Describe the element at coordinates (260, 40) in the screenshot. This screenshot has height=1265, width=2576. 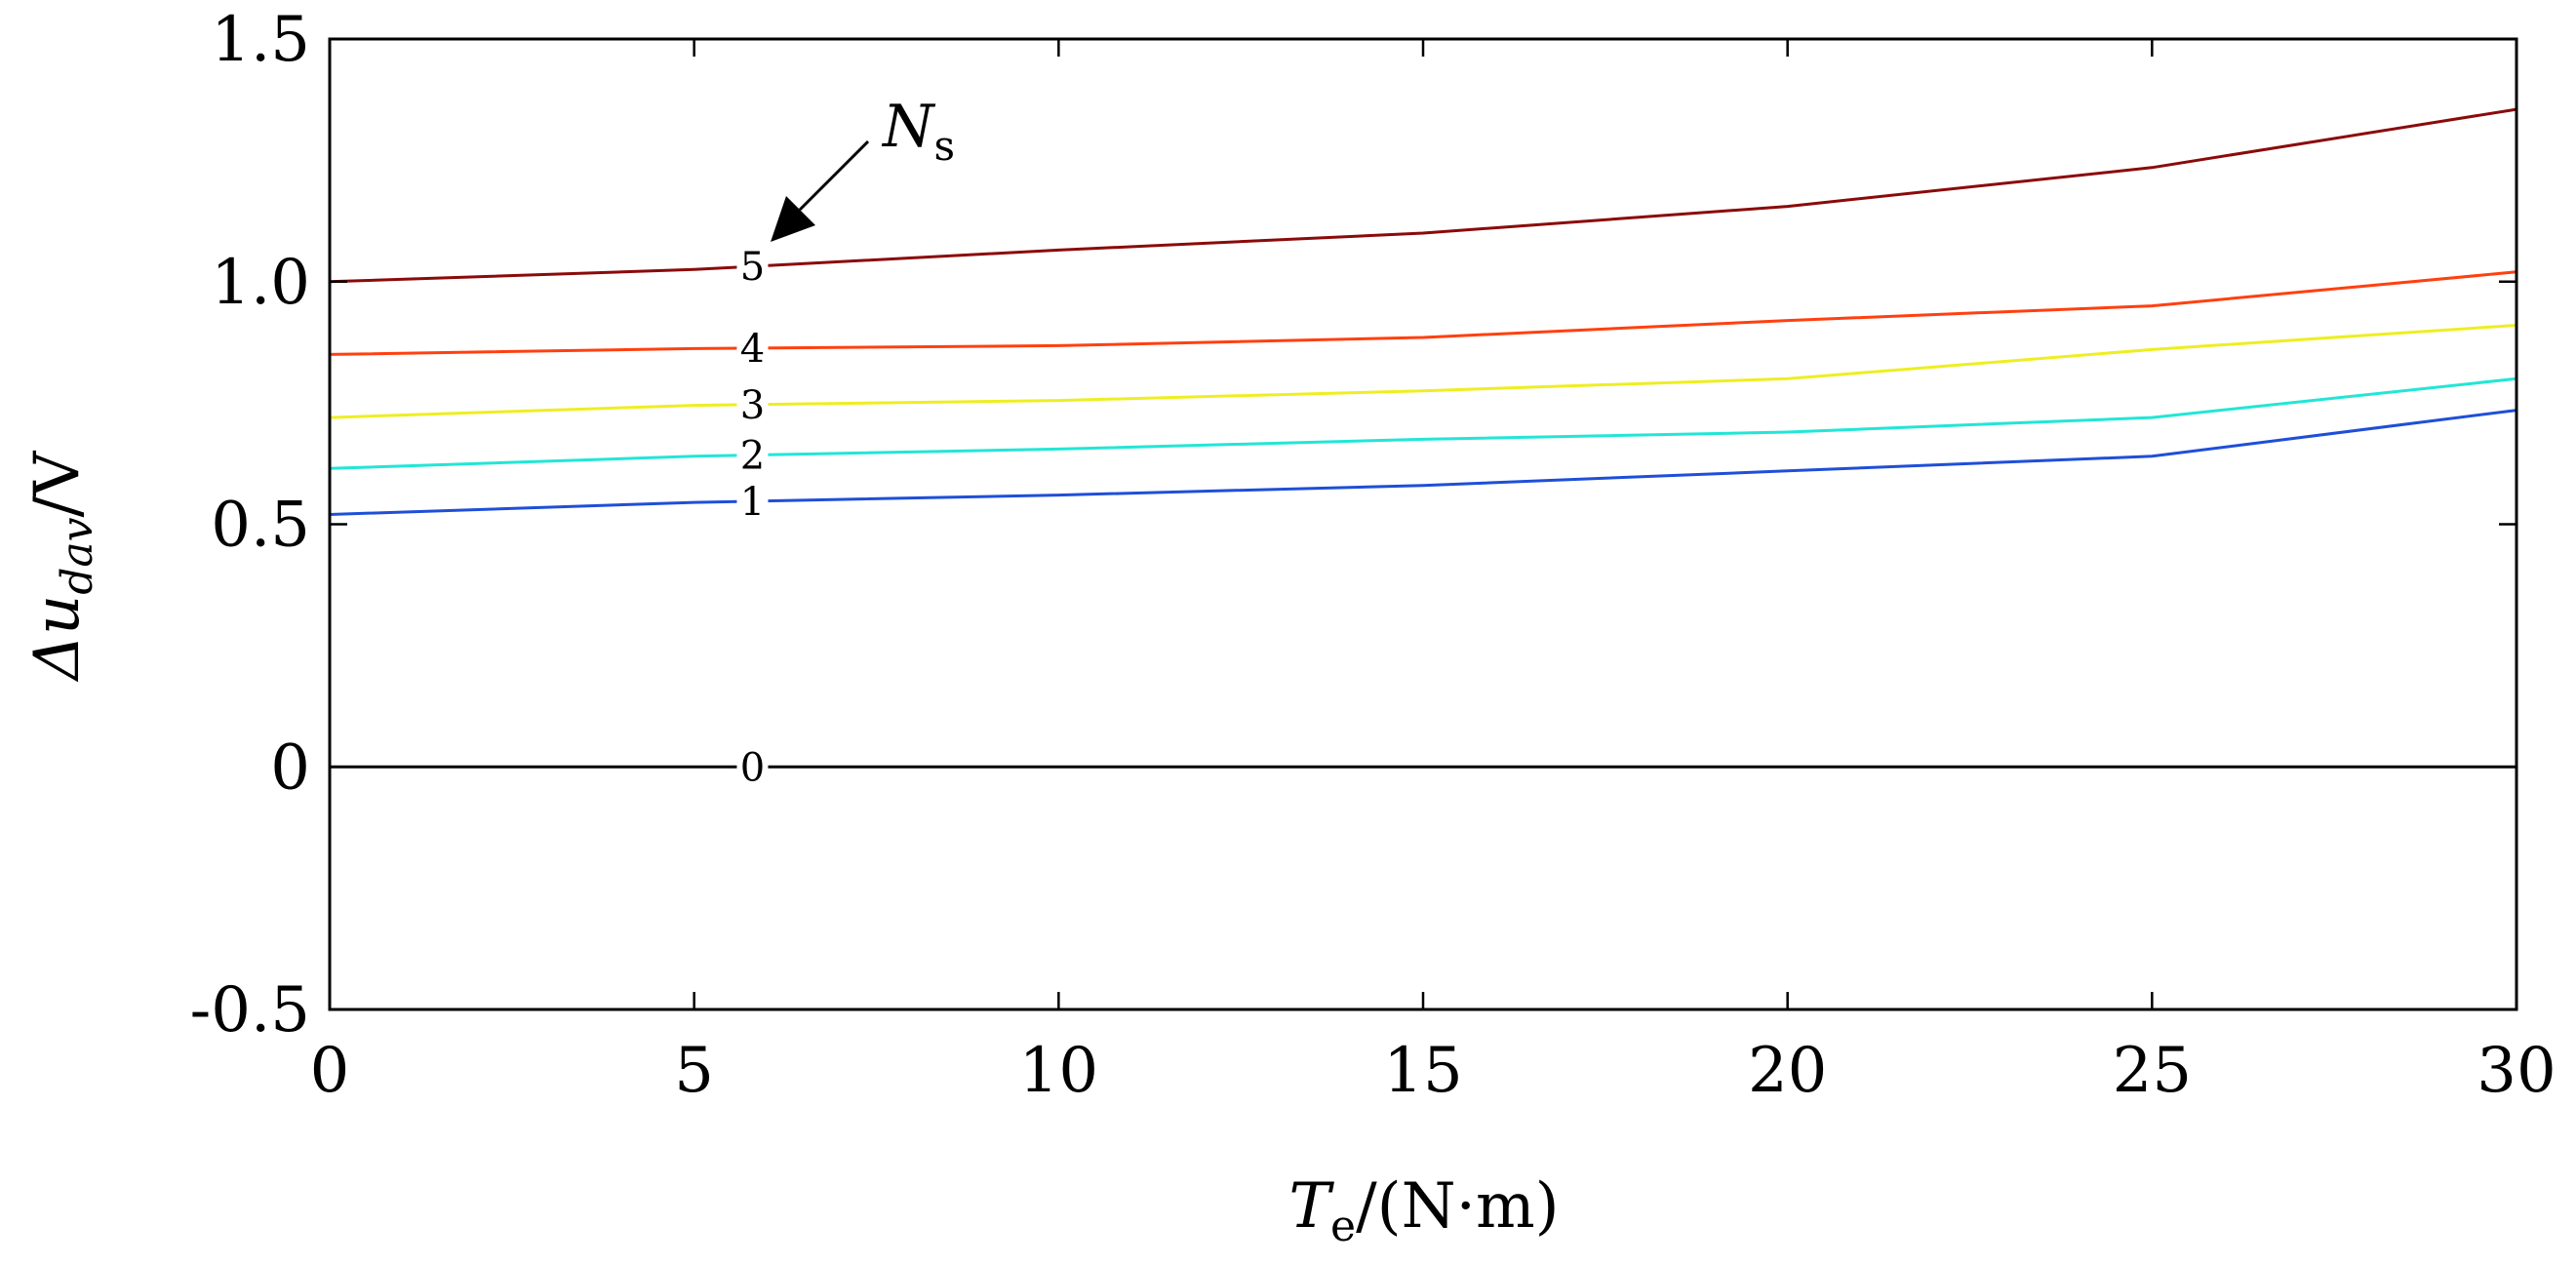
I see `y-tick-label-4: 1.5` at that location.